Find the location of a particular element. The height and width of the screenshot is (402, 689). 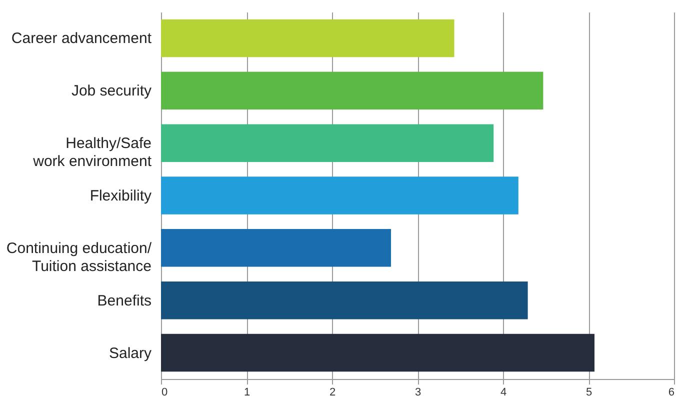

y-tick-label: Flexibility is located at coordinates (121, 196).